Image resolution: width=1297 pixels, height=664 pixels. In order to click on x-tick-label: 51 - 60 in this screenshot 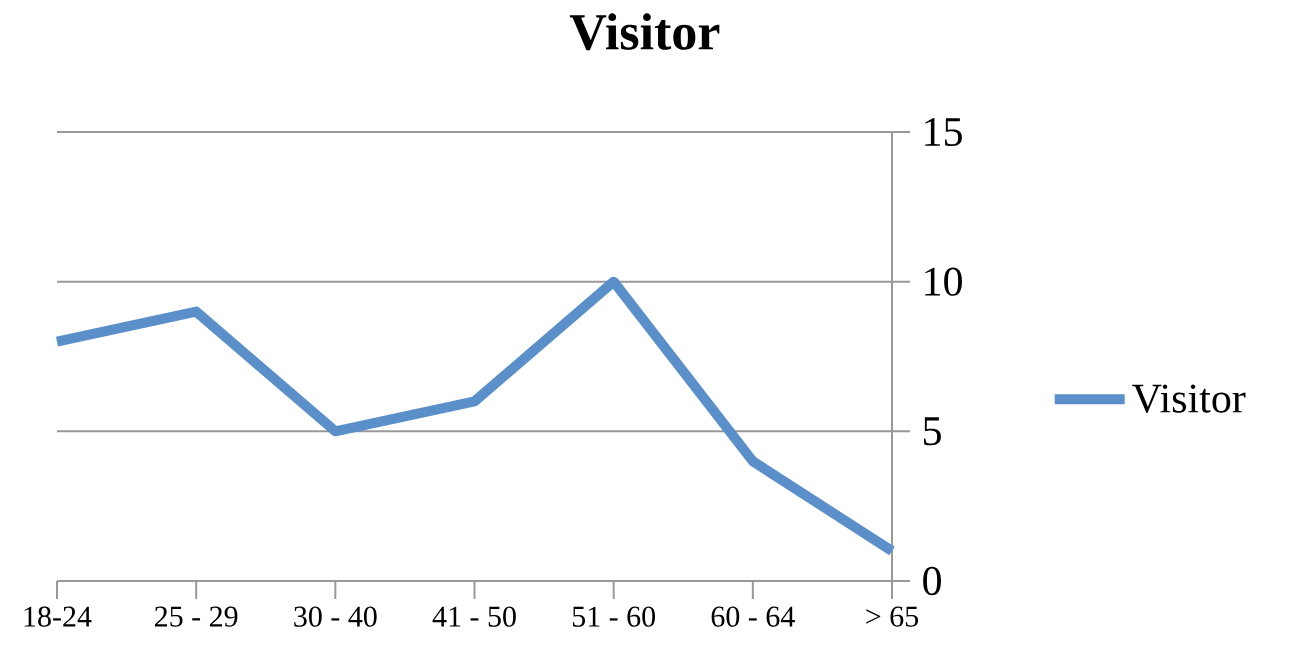, I will do `click(613, 616)`.